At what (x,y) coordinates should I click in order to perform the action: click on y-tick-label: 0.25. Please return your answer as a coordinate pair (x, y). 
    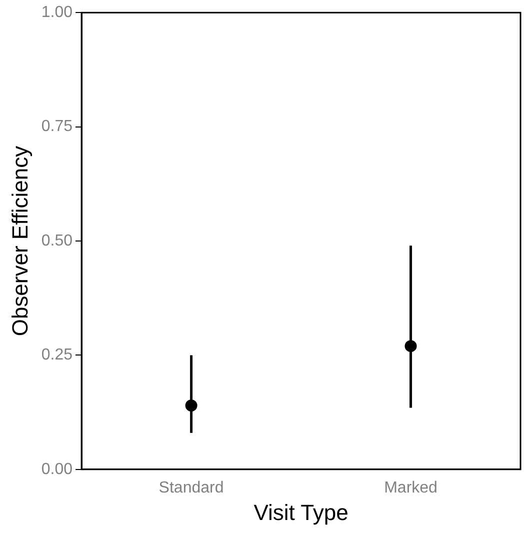
    Looking at the image, I should click on (57, 355).